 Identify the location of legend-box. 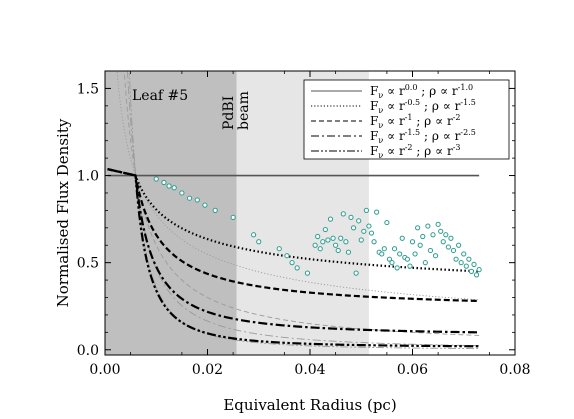
(406, 119).